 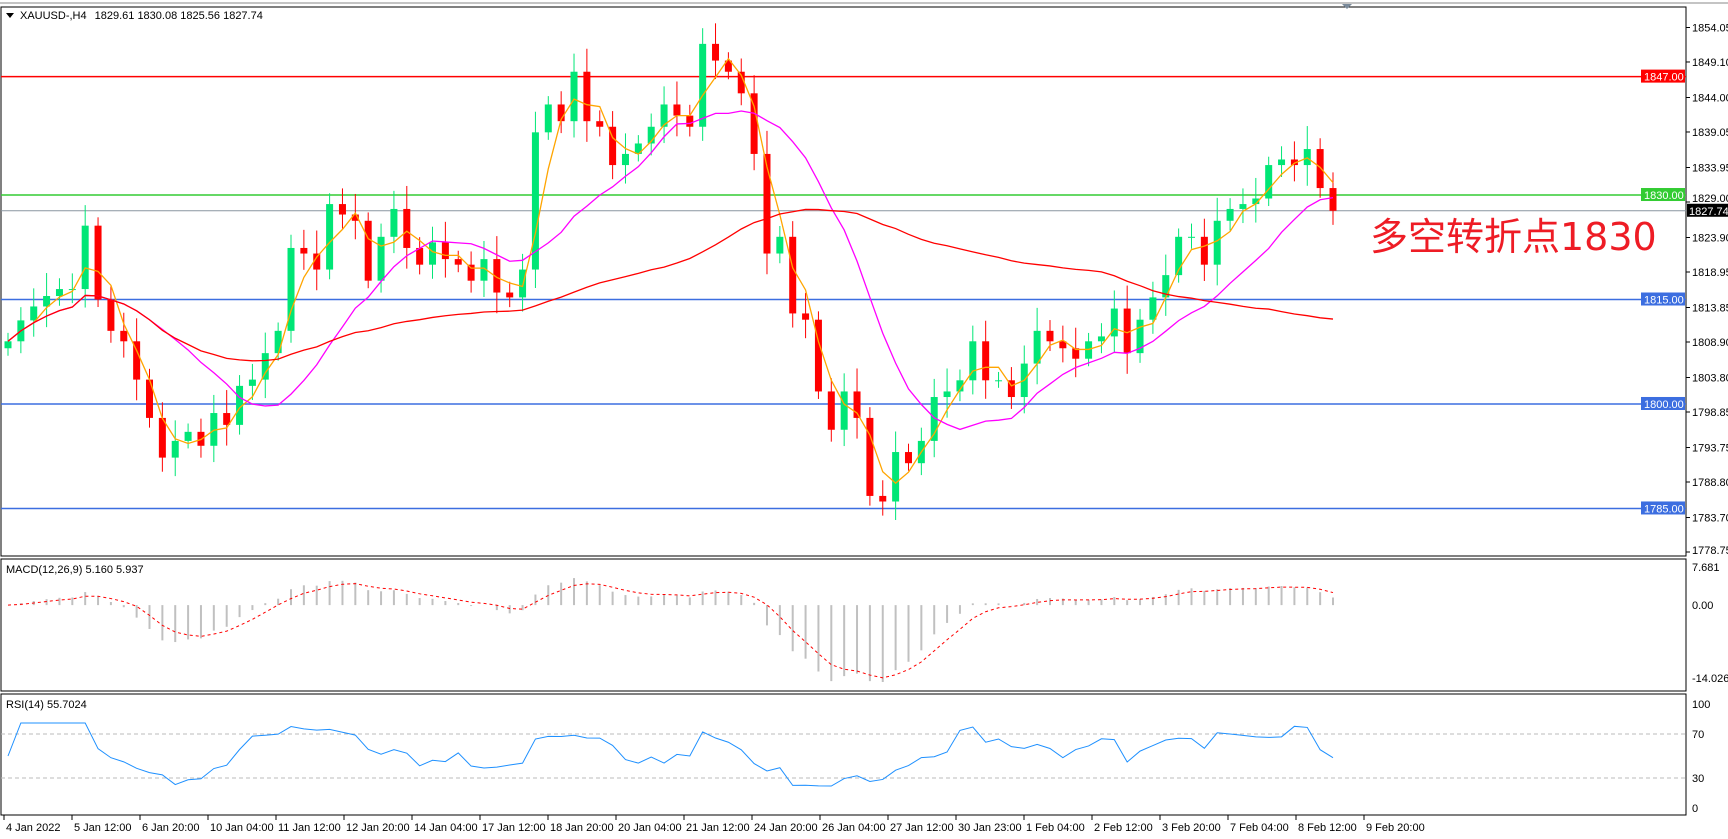 What do you see at coordinates (1347, 6) in the screenshot?
I see `chart-shift-marker-icon` at bounding box center [1347, 6].